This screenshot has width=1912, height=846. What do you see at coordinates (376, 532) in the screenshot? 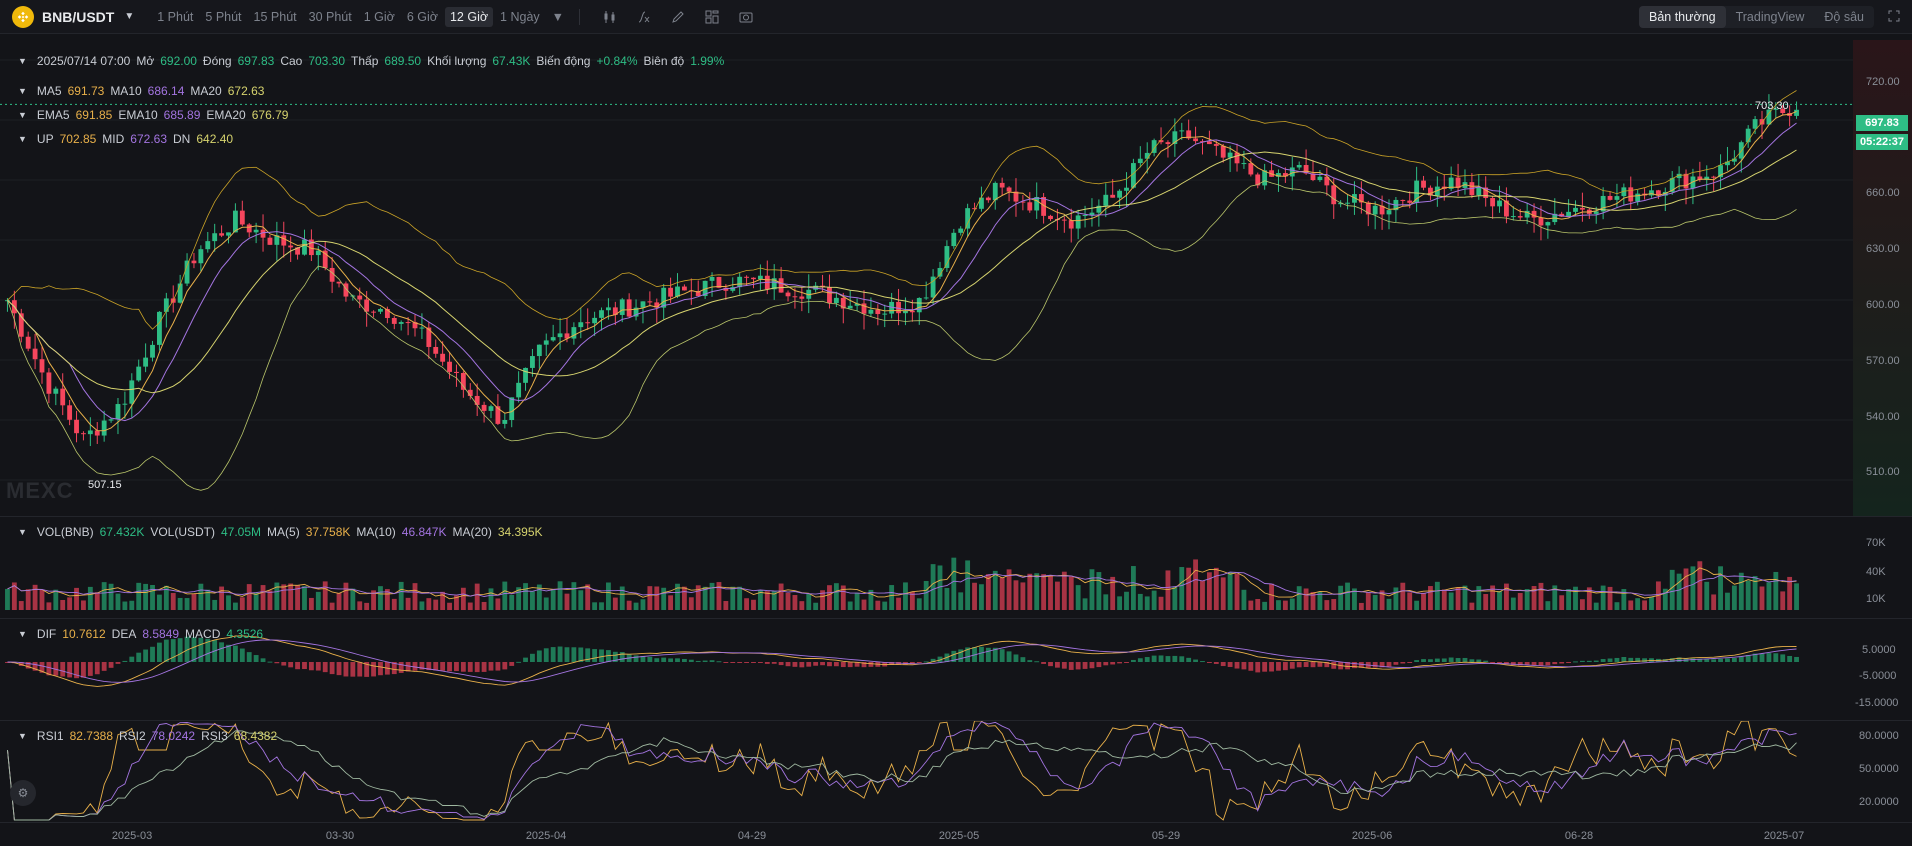
I see `vol-ma10-label: MA(10)` at bounding box center [376, 532].